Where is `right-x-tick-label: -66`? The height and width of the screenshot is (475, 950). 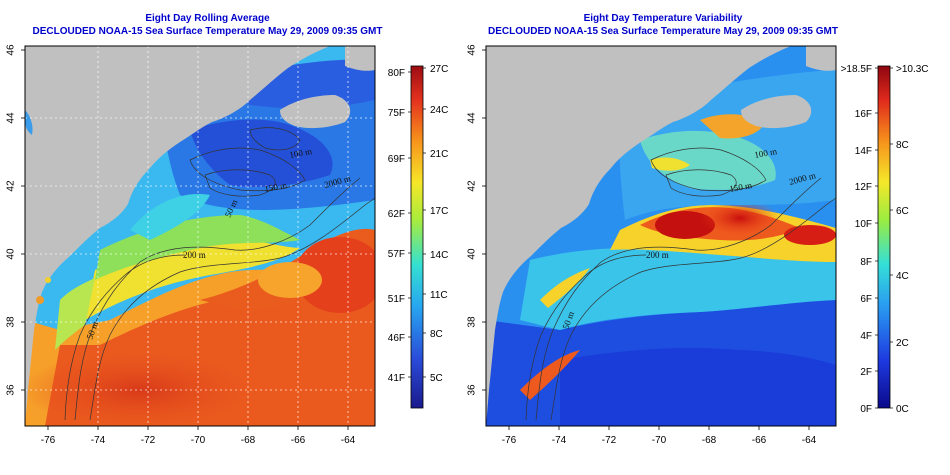
right-x-tick-label: -66 is located at coordinates (759, 440).